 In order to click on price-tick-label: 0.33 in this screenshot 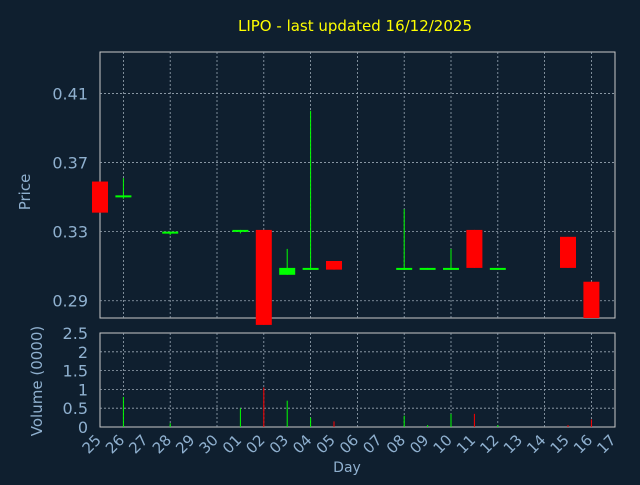, I will do `click(70, 232)`.